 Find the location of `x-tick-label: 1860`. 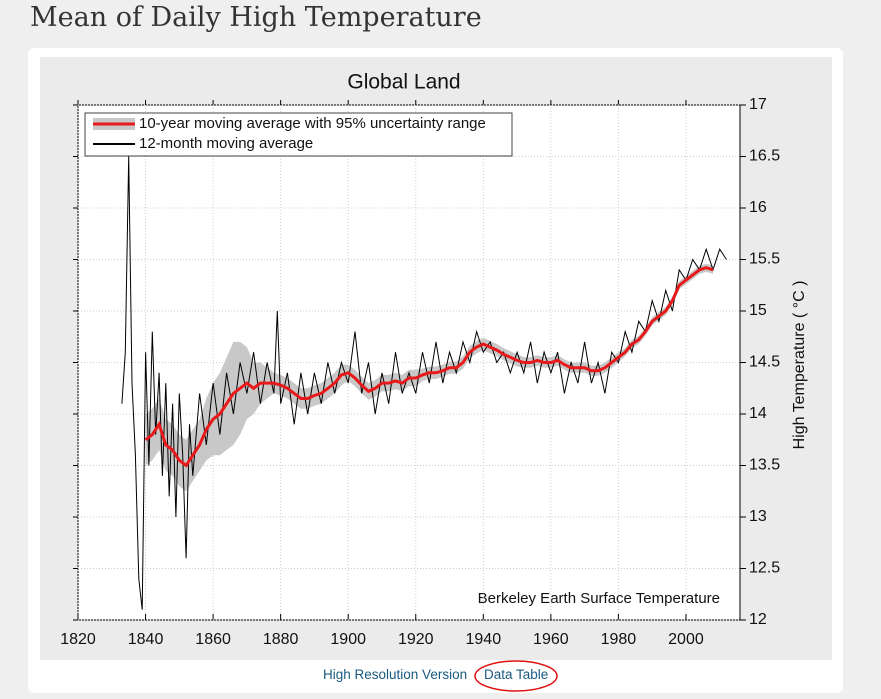

x-tick-label: 1860 is located at coordinates (213, 639).